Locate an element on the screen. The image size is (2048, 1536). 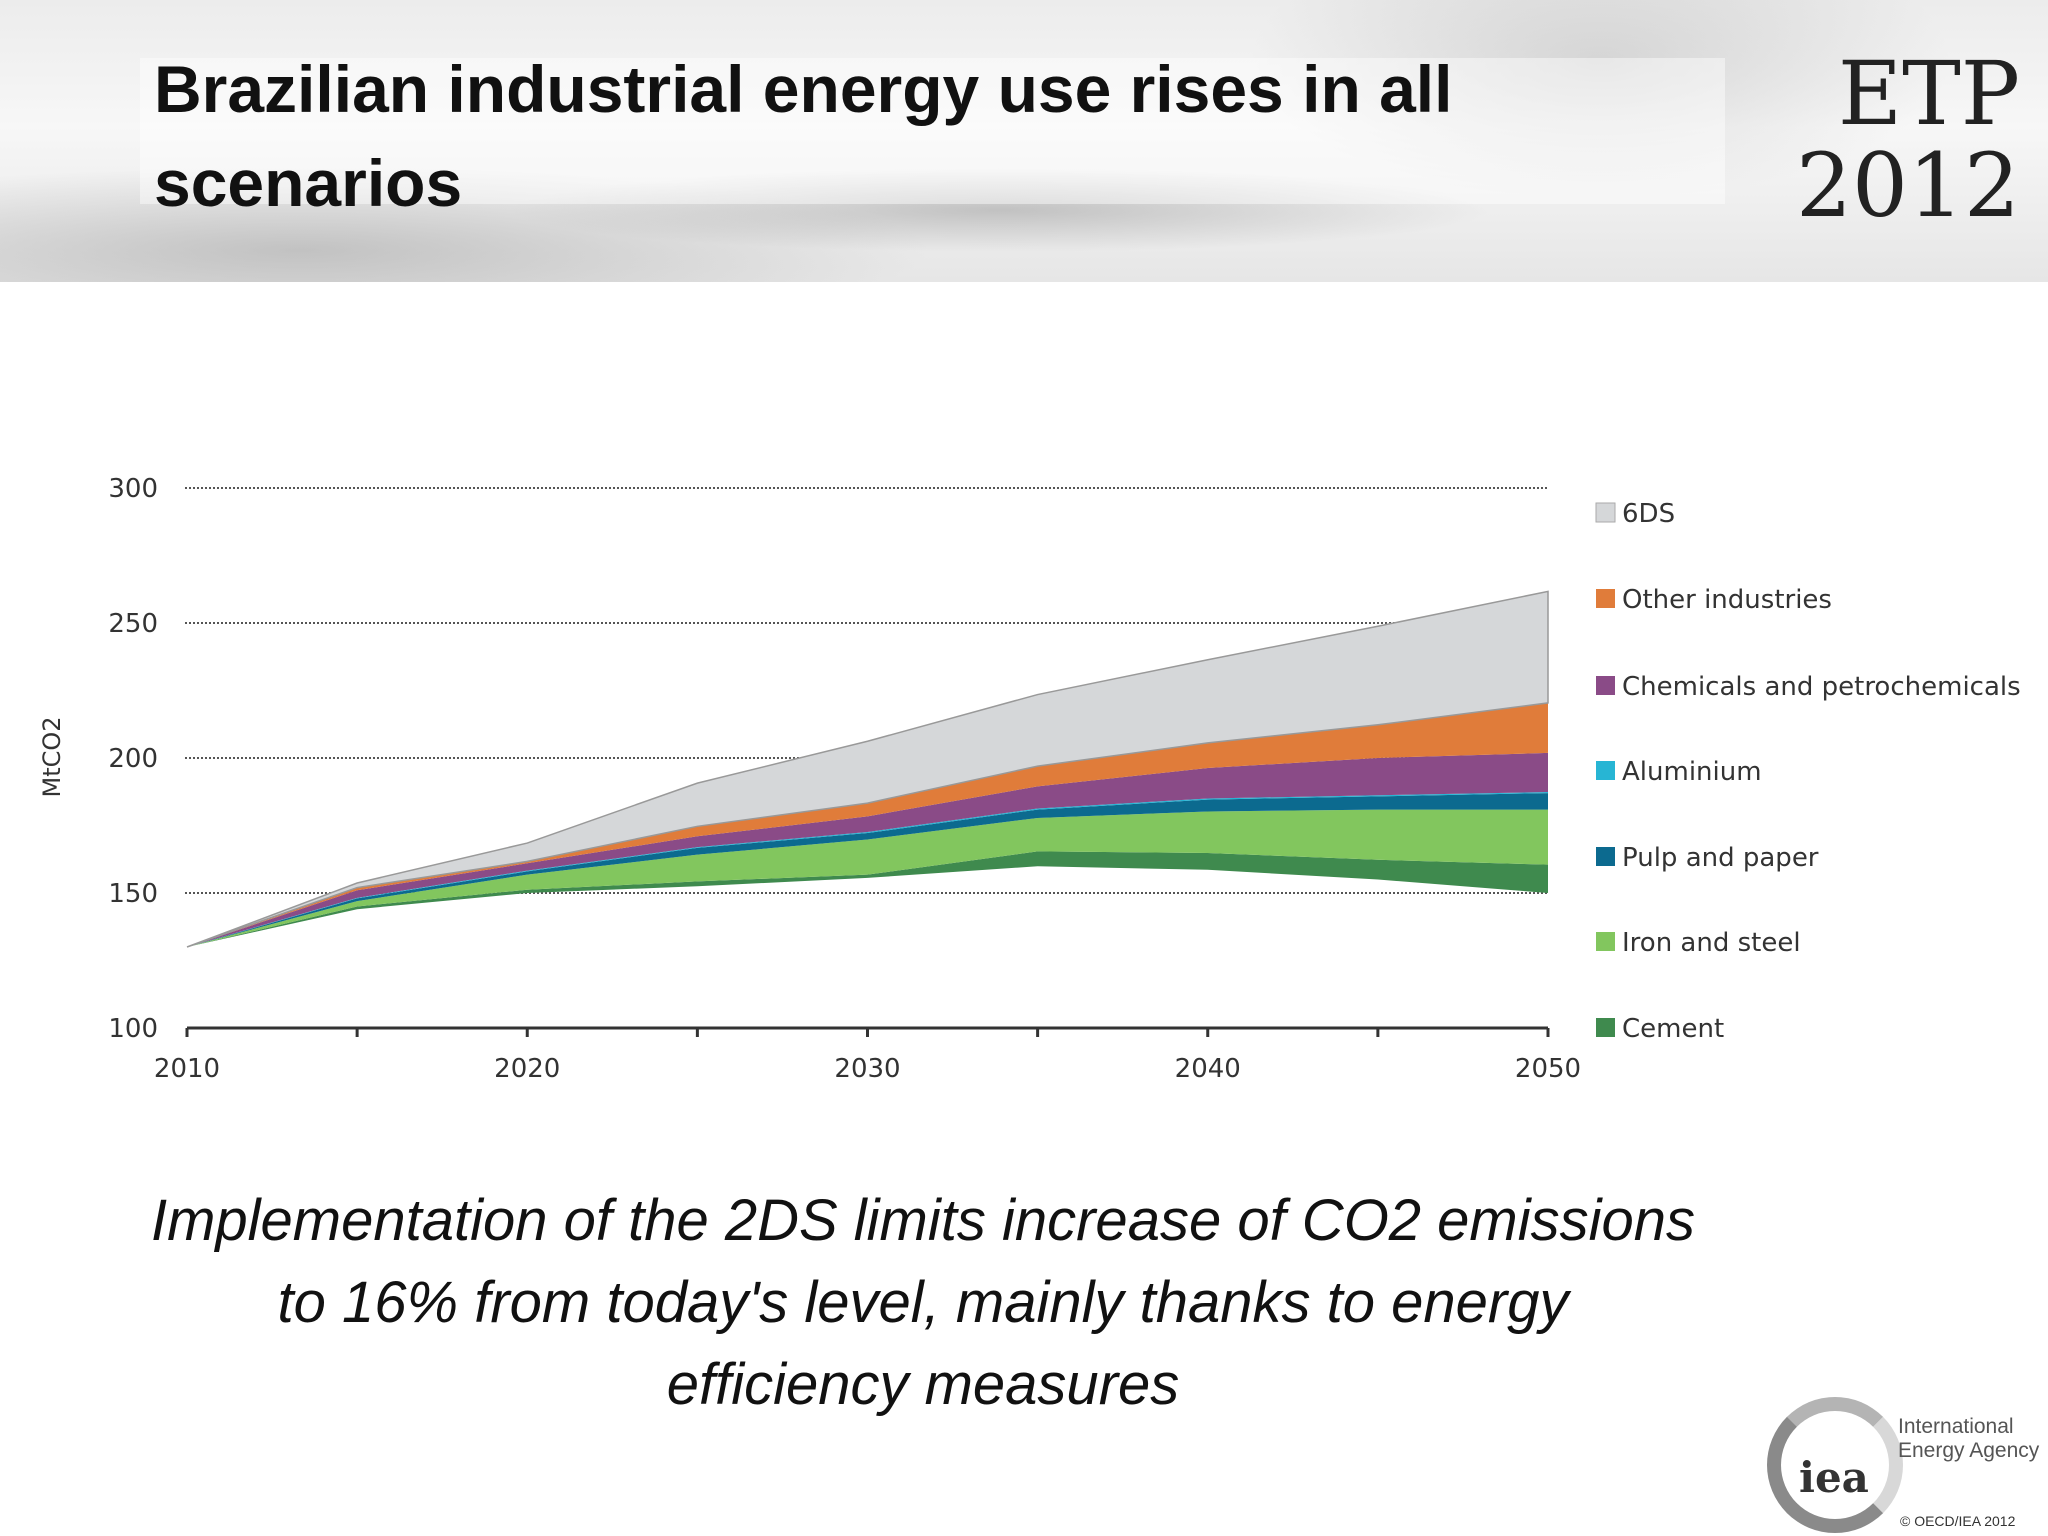
iea-org-name: International Energy Agency is located at coordinates (1968, 1439).